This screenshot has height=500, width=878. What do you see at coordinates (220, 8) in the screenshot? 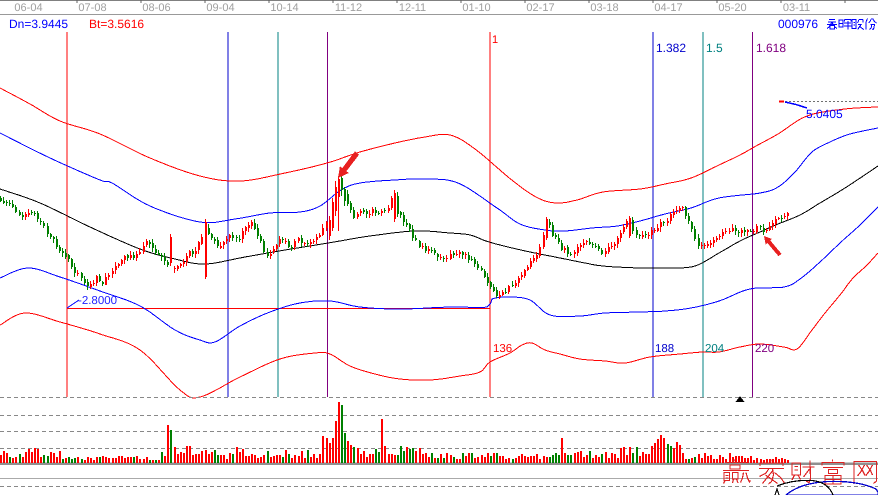
I see `svg-text: 09-04` at bounding box center [220, 8].